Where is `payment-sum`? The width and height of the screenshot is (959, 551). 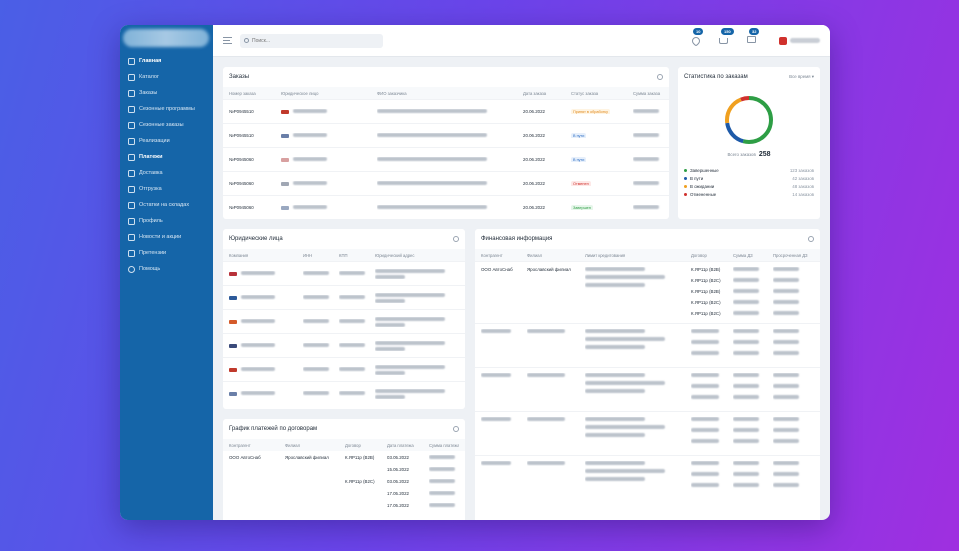
payment-sum is located at coordinates (444, 493).